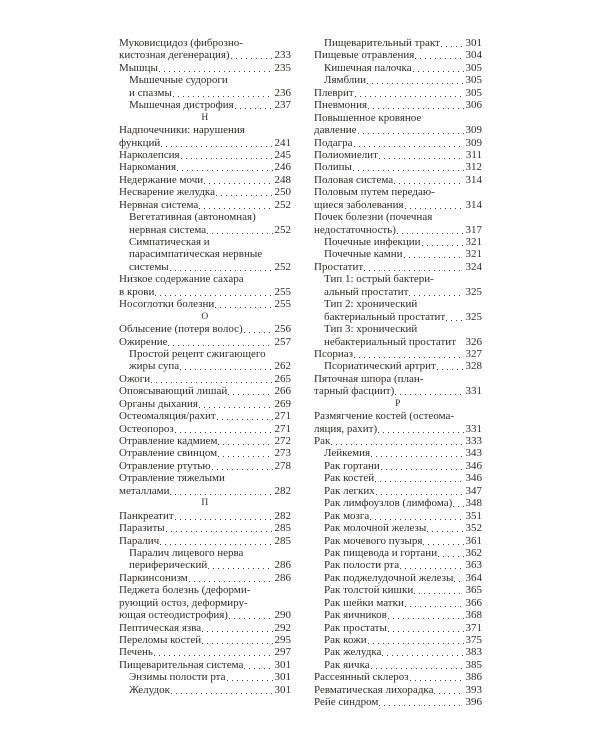 The image size is (600, 750). Describe the element at coordinates (345, 80) in the screenshot. I see `entry-text: Лямблии` at that location.